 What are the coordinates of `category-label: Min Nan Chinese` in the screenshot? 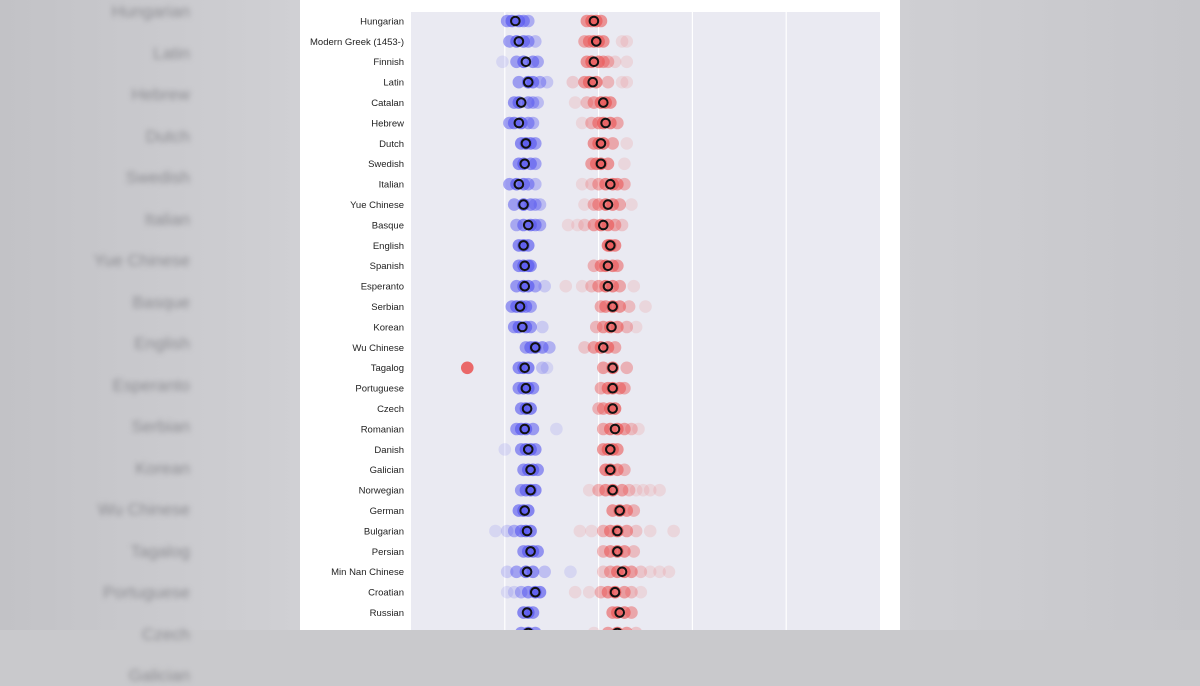 It's located at (367, 572).